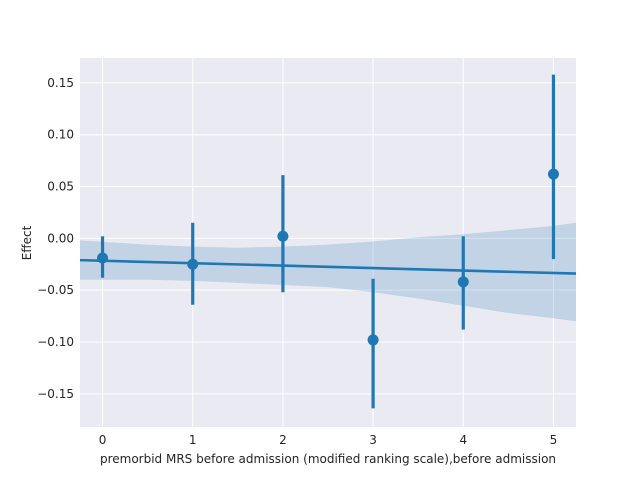 The image size is (640, 480). What do you see at coordinates (103, 440) in the screenshot?
I see `x-tick-label: 0` at bounding box center [103, 440].